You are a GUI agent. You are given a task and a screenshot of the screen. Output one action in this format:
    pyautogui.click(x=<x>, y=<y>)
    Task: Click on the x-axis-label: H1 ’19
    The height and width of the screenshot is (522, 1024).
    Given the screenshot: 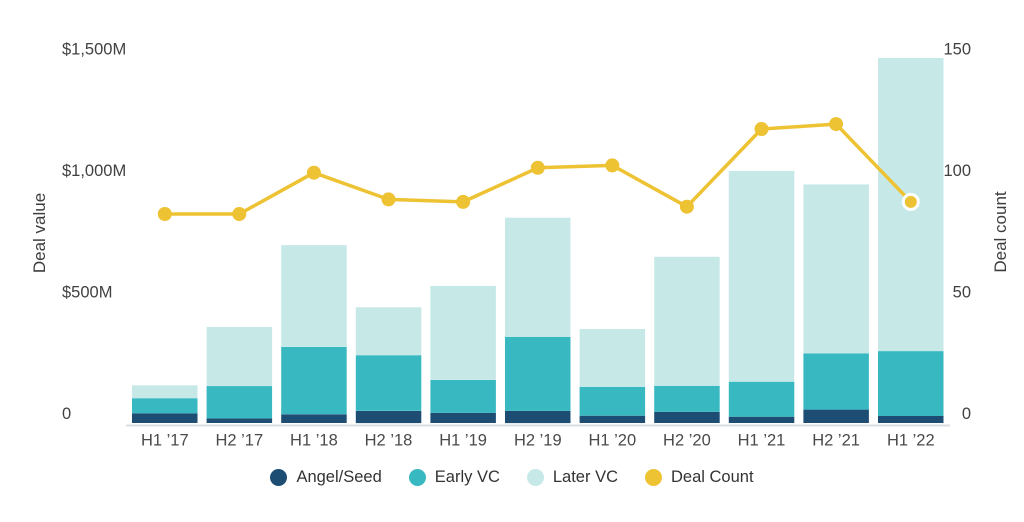 What is the action you would take?
    pyautogui.click(x=463, y=440)
    